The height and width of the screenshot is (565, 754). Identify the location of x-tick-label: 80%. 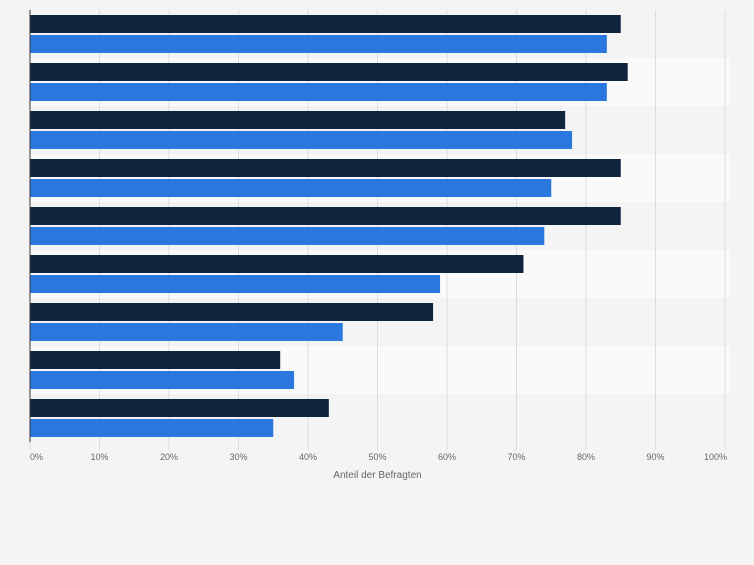
(586, 457).